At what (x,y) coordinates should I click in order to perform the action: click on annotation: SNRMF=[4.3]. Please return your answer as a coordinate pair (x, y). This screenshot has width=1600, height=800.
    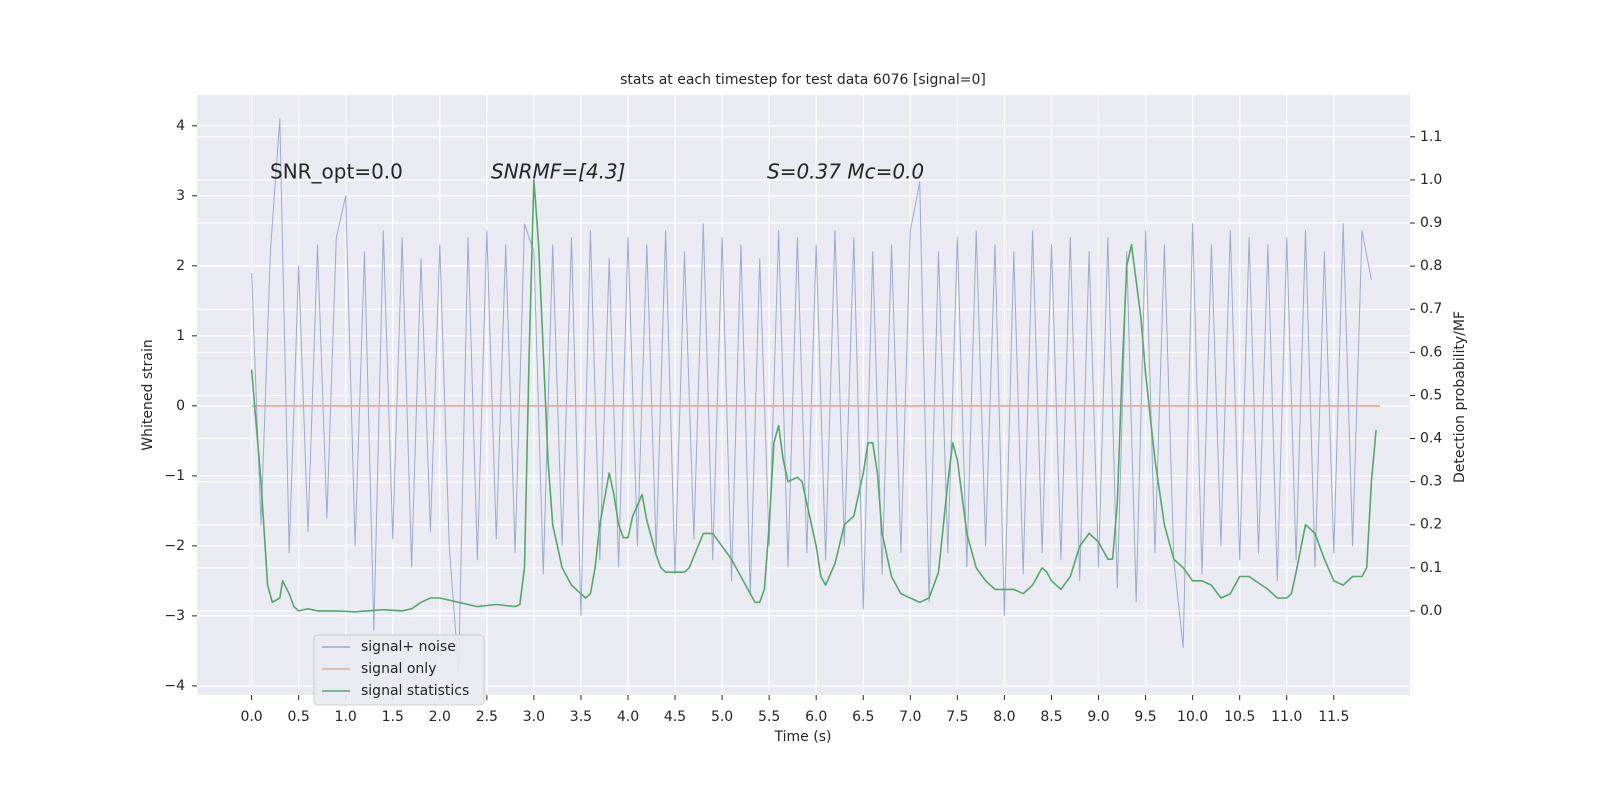
    Looking at the image, I should click on (558, 172).